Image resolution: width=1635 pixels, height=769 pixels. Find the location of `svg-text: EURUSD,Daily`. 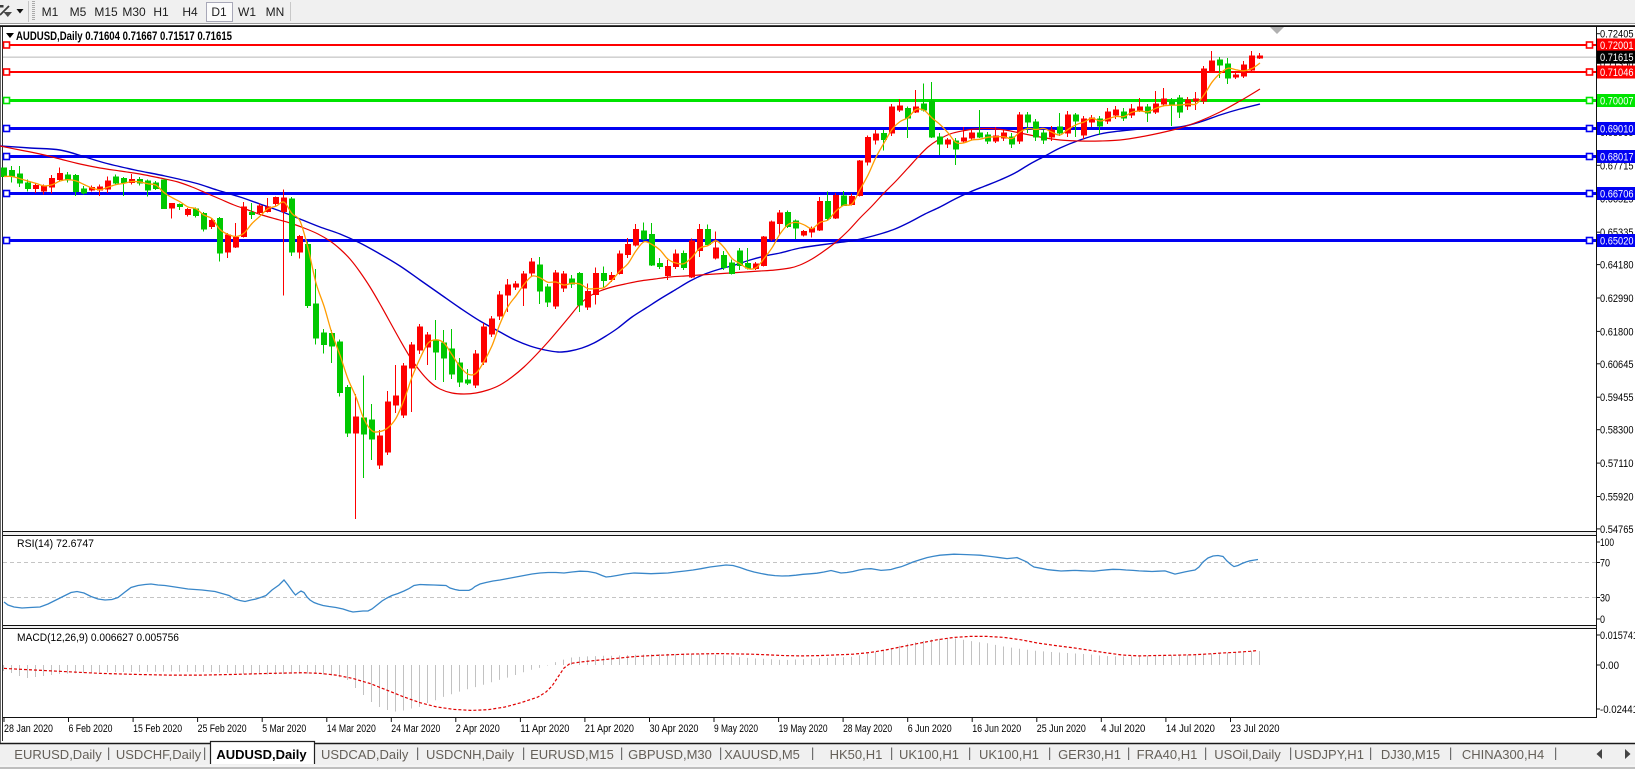

svg-text: EURUSD,Daily is located at coordinates (58, 754).